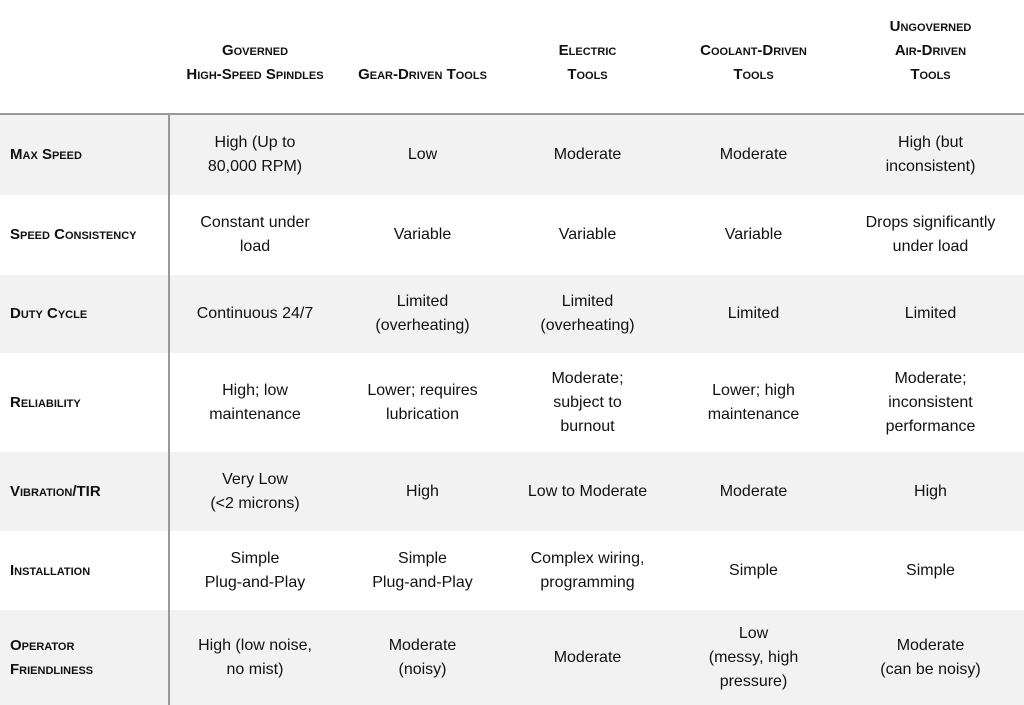 The width and height of the screenshot is (1024, 705). I want to click on row-label: Installation, so click(85, 570).